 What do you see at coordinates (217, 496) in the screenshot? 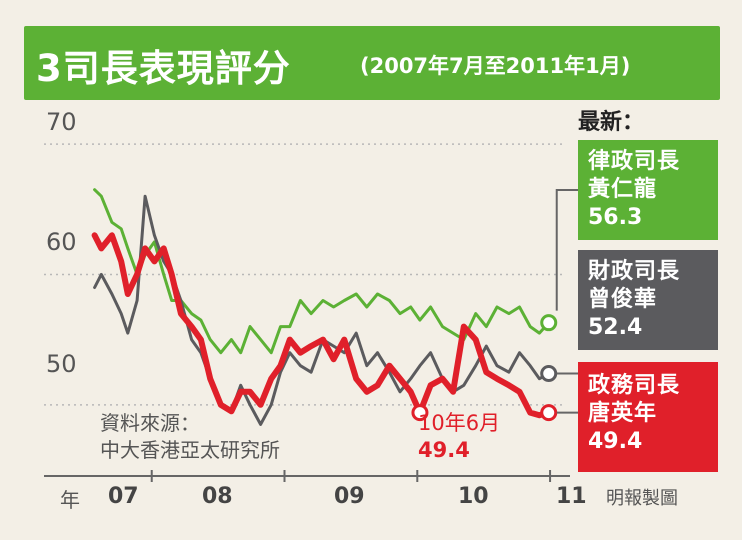
I see `x-tick-label: 08` at bounding box center [217, 496].